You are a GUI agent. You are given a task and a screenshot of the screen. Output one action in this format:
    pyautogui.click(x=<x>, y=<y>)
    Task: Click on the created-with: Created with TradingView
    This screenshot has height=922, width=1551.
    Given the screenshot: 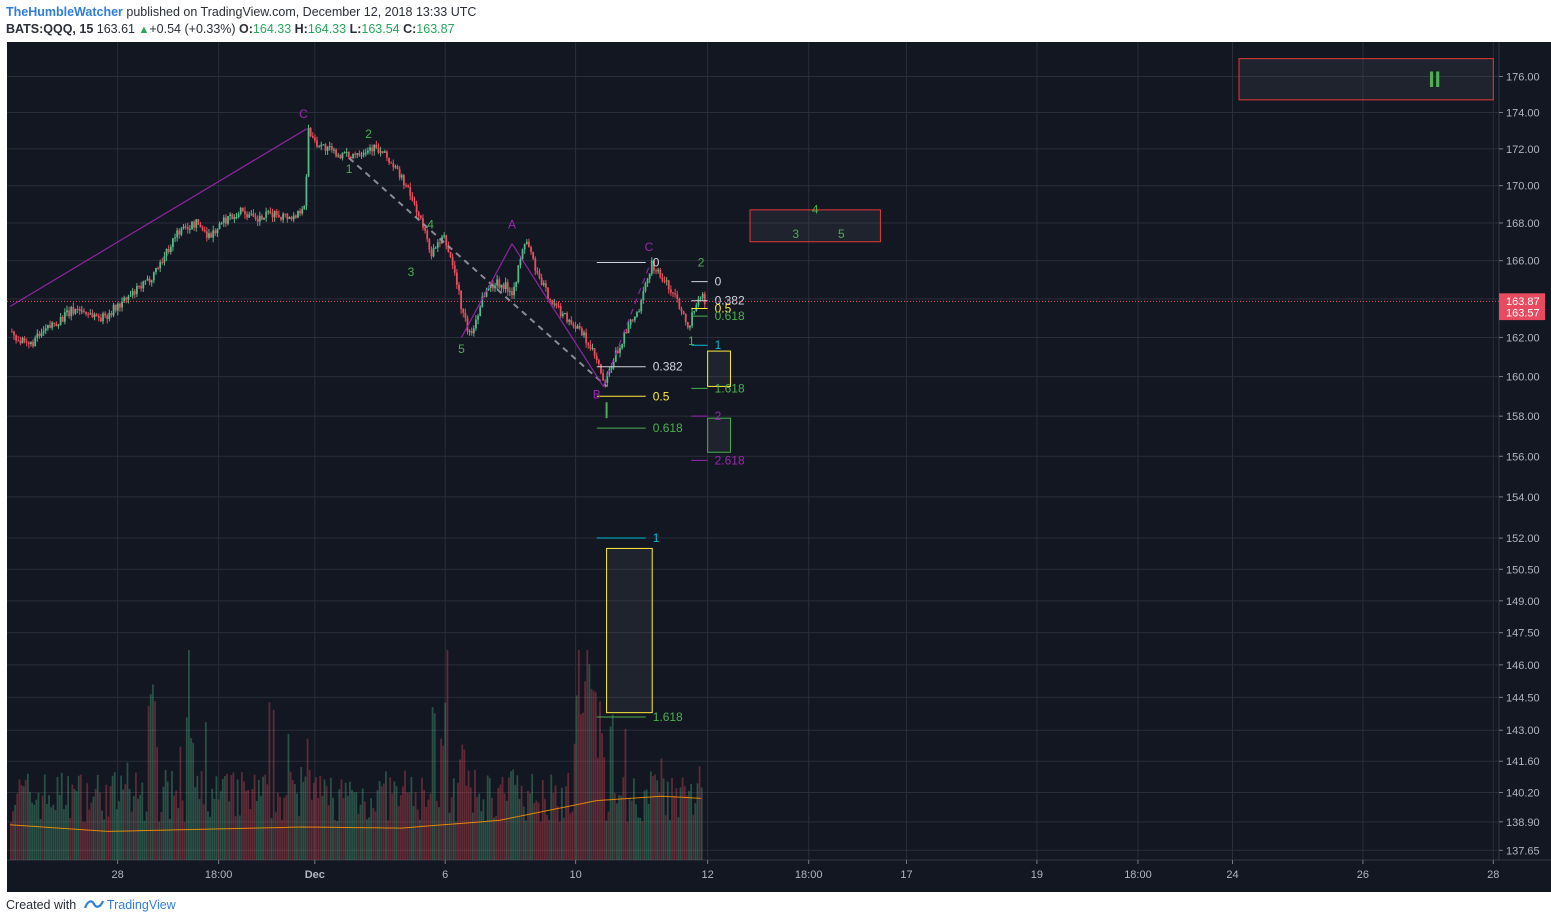 What is the action you would take?
    pyautogui.click(x=91, y=905)
    